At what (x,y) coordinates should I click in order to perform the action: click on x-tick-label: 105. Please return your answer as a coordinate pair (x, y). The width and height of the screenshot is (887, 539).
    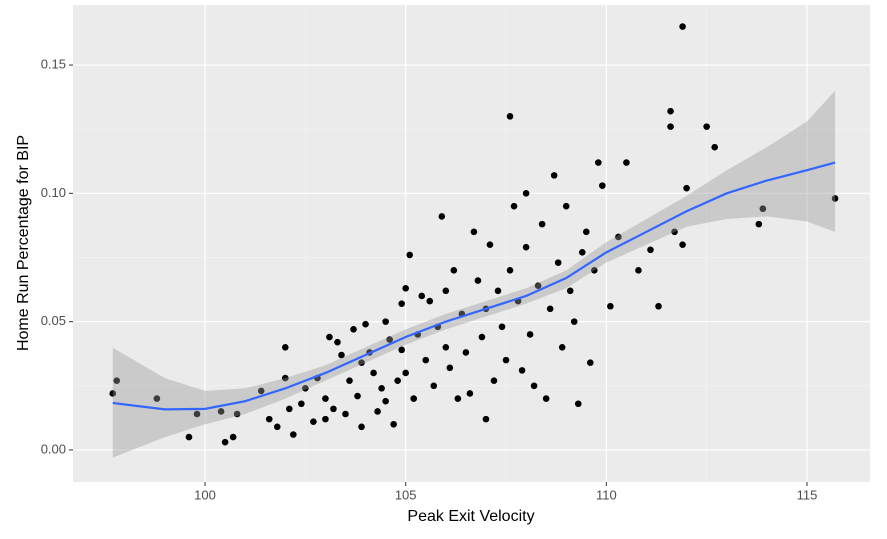
    Looking at the image, I should click on (406, 494).